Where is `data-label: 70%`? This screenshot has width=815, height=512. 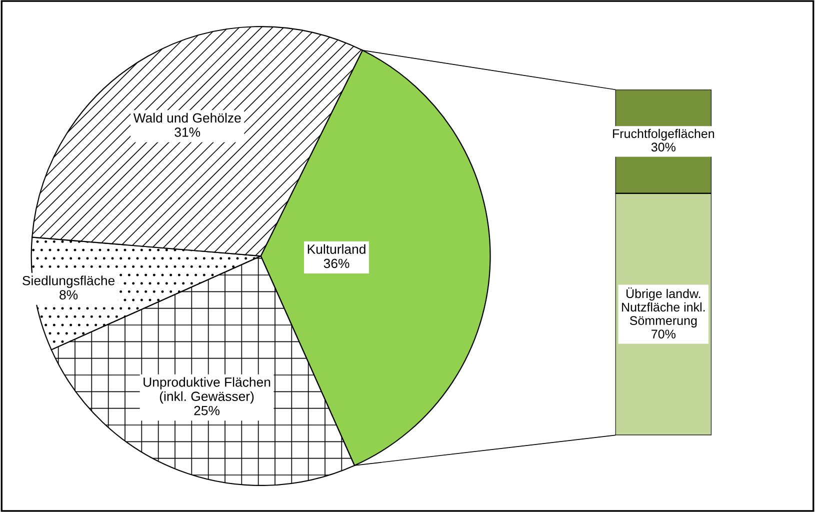 data-label: 70% is located at coordinates (664, 334).